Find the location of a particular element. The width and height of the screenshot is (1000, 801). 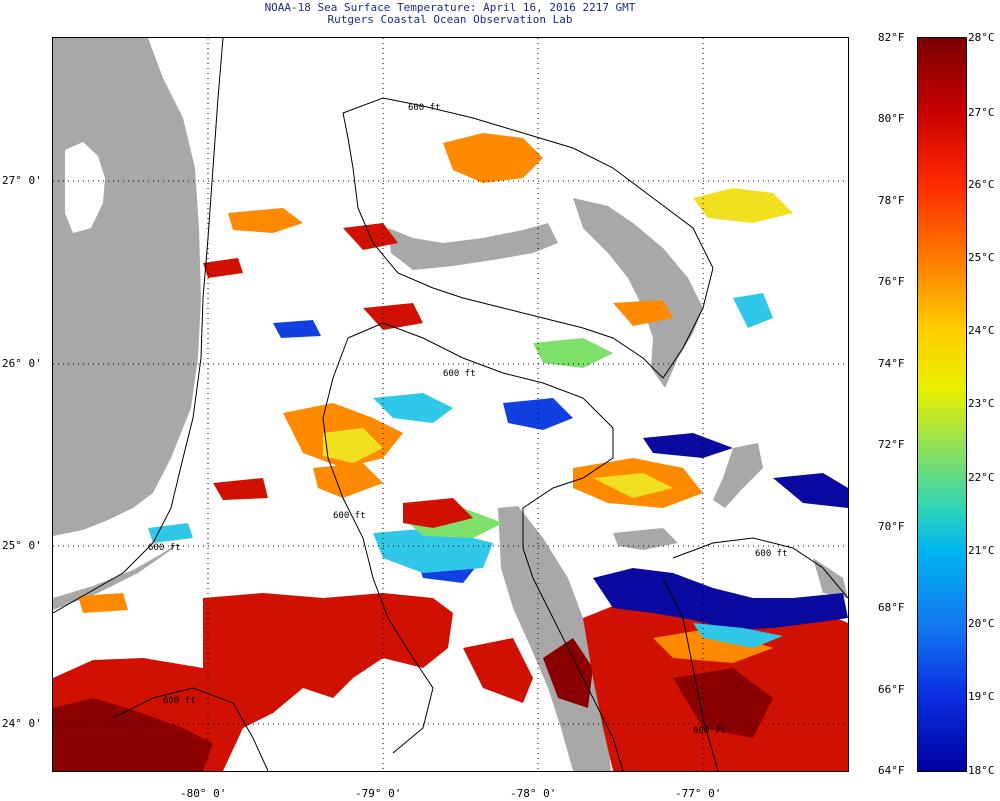

colorbar-f-label: 70°F is located at coordinates (891, 526).